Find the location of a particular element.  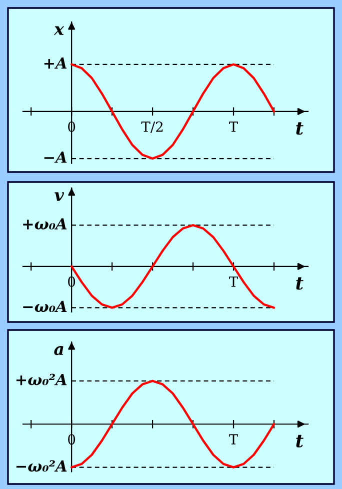

ref-line-label: −ω₀A is located at coordinates (45, 306).